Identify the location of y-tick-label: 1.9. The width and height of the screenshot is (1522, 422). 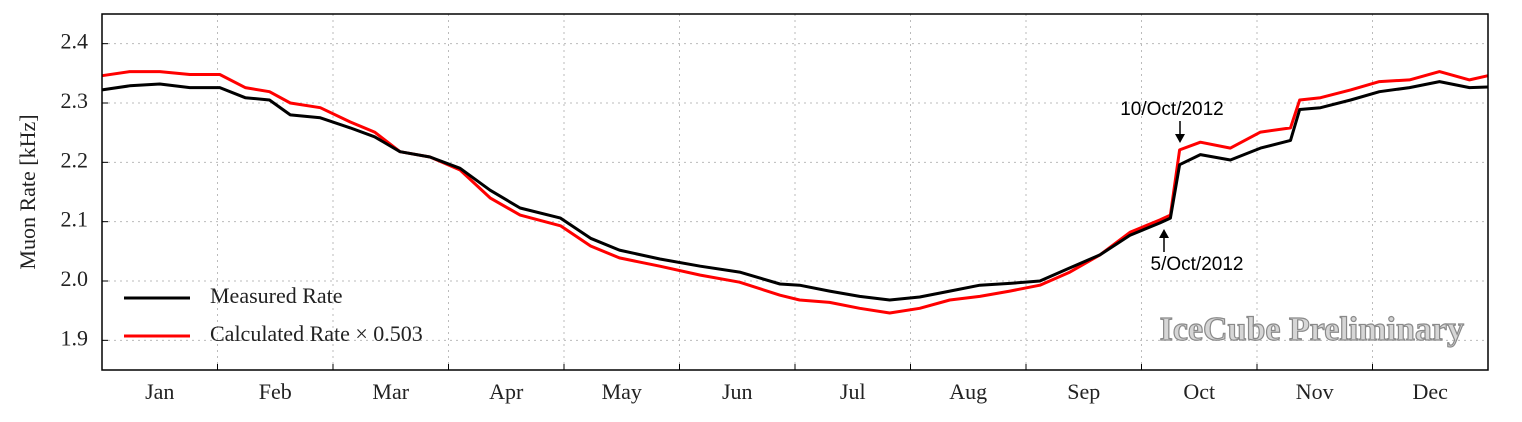
(75, 337).